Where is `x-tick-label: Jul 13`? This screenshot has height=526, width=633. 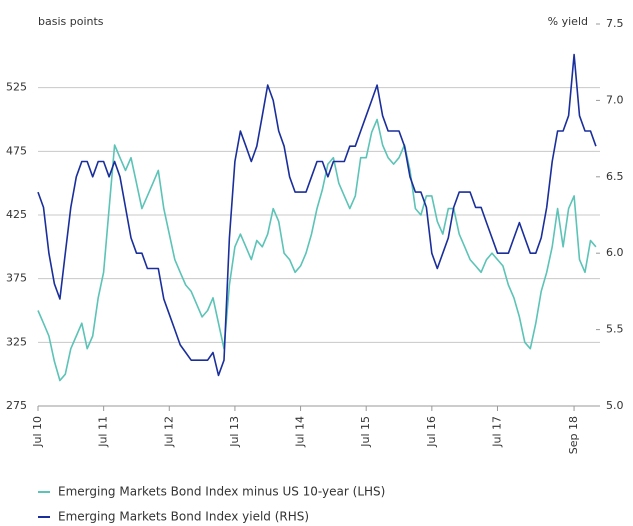
x-tick-label: Jul 13 is located at coordinates (234, 432).